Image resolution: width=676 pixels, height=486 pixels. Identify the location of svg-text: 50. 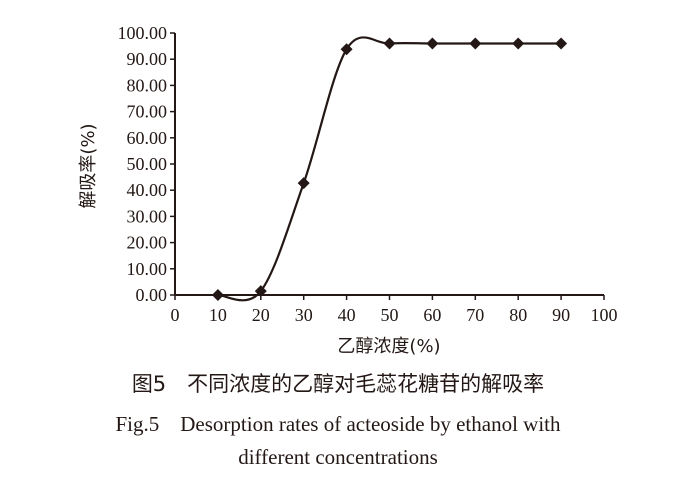
(390, 315).